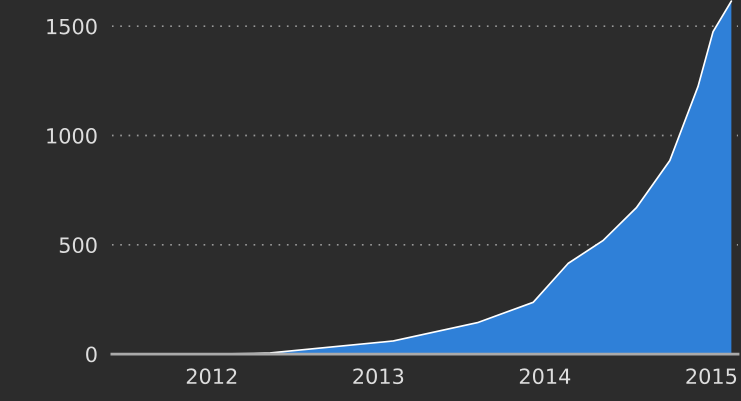  Describe the element at coordinates (91, 354) in the screenshot. I see `y-tick-label: 0` at that location.